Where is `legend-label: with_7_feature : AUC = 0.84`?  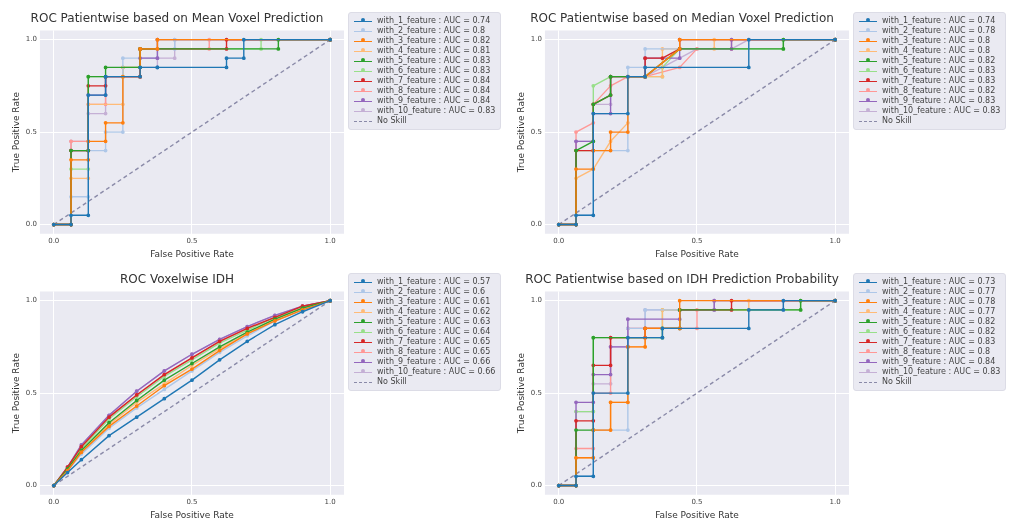 legend-label: with_7_feature : AUC = 0.84 is located at coordinates (434, 81).